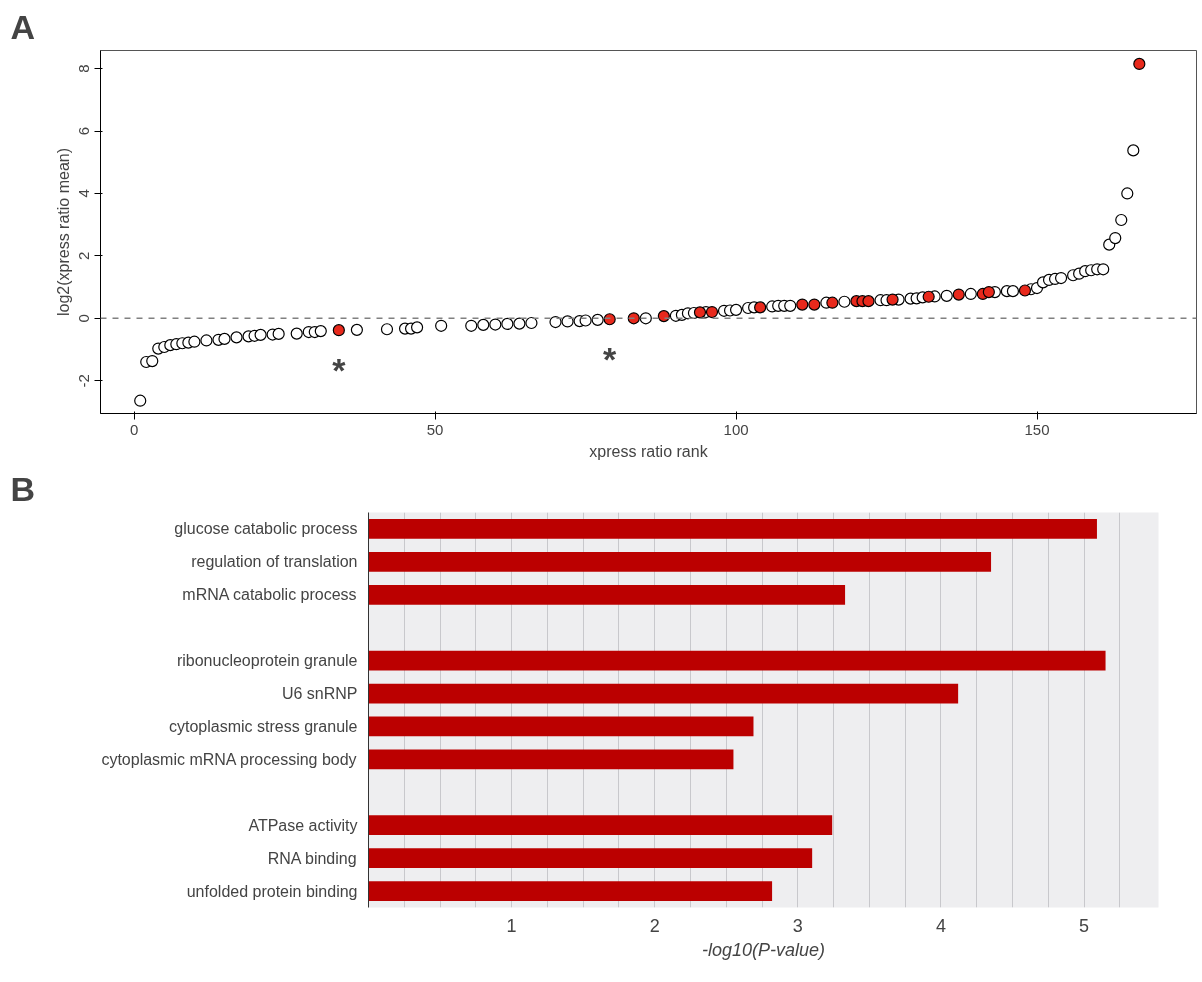 The height and width of the screenshot is (982, 1202). Describe the element at coordinates (23, 26) in the screenshot. I see `chart-title: A` at that location.